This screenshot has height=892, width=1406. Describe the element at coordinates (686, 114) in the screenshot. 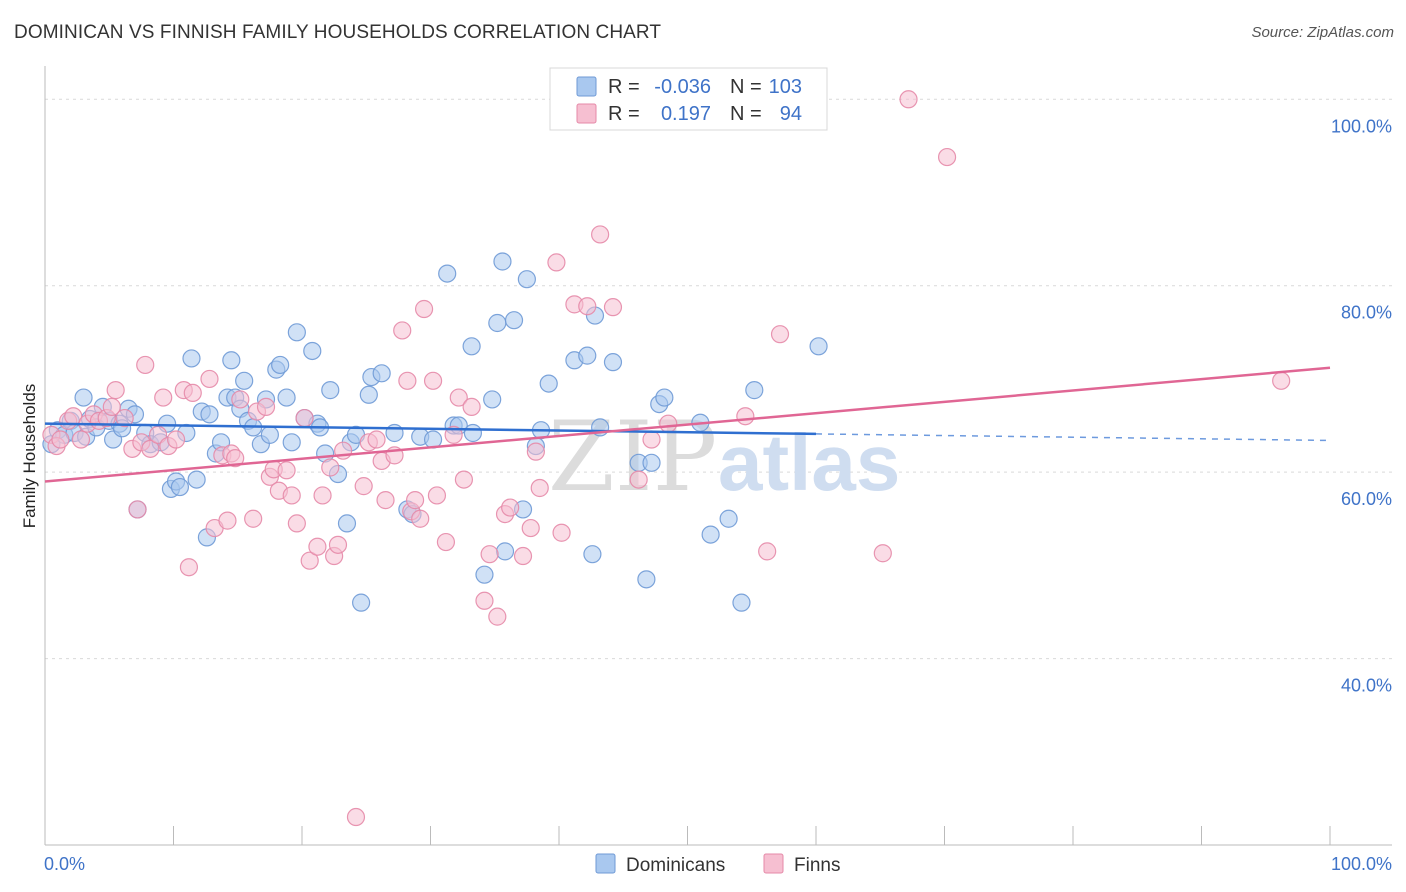

I see `legend-r-value-2: 0.197` at that location.